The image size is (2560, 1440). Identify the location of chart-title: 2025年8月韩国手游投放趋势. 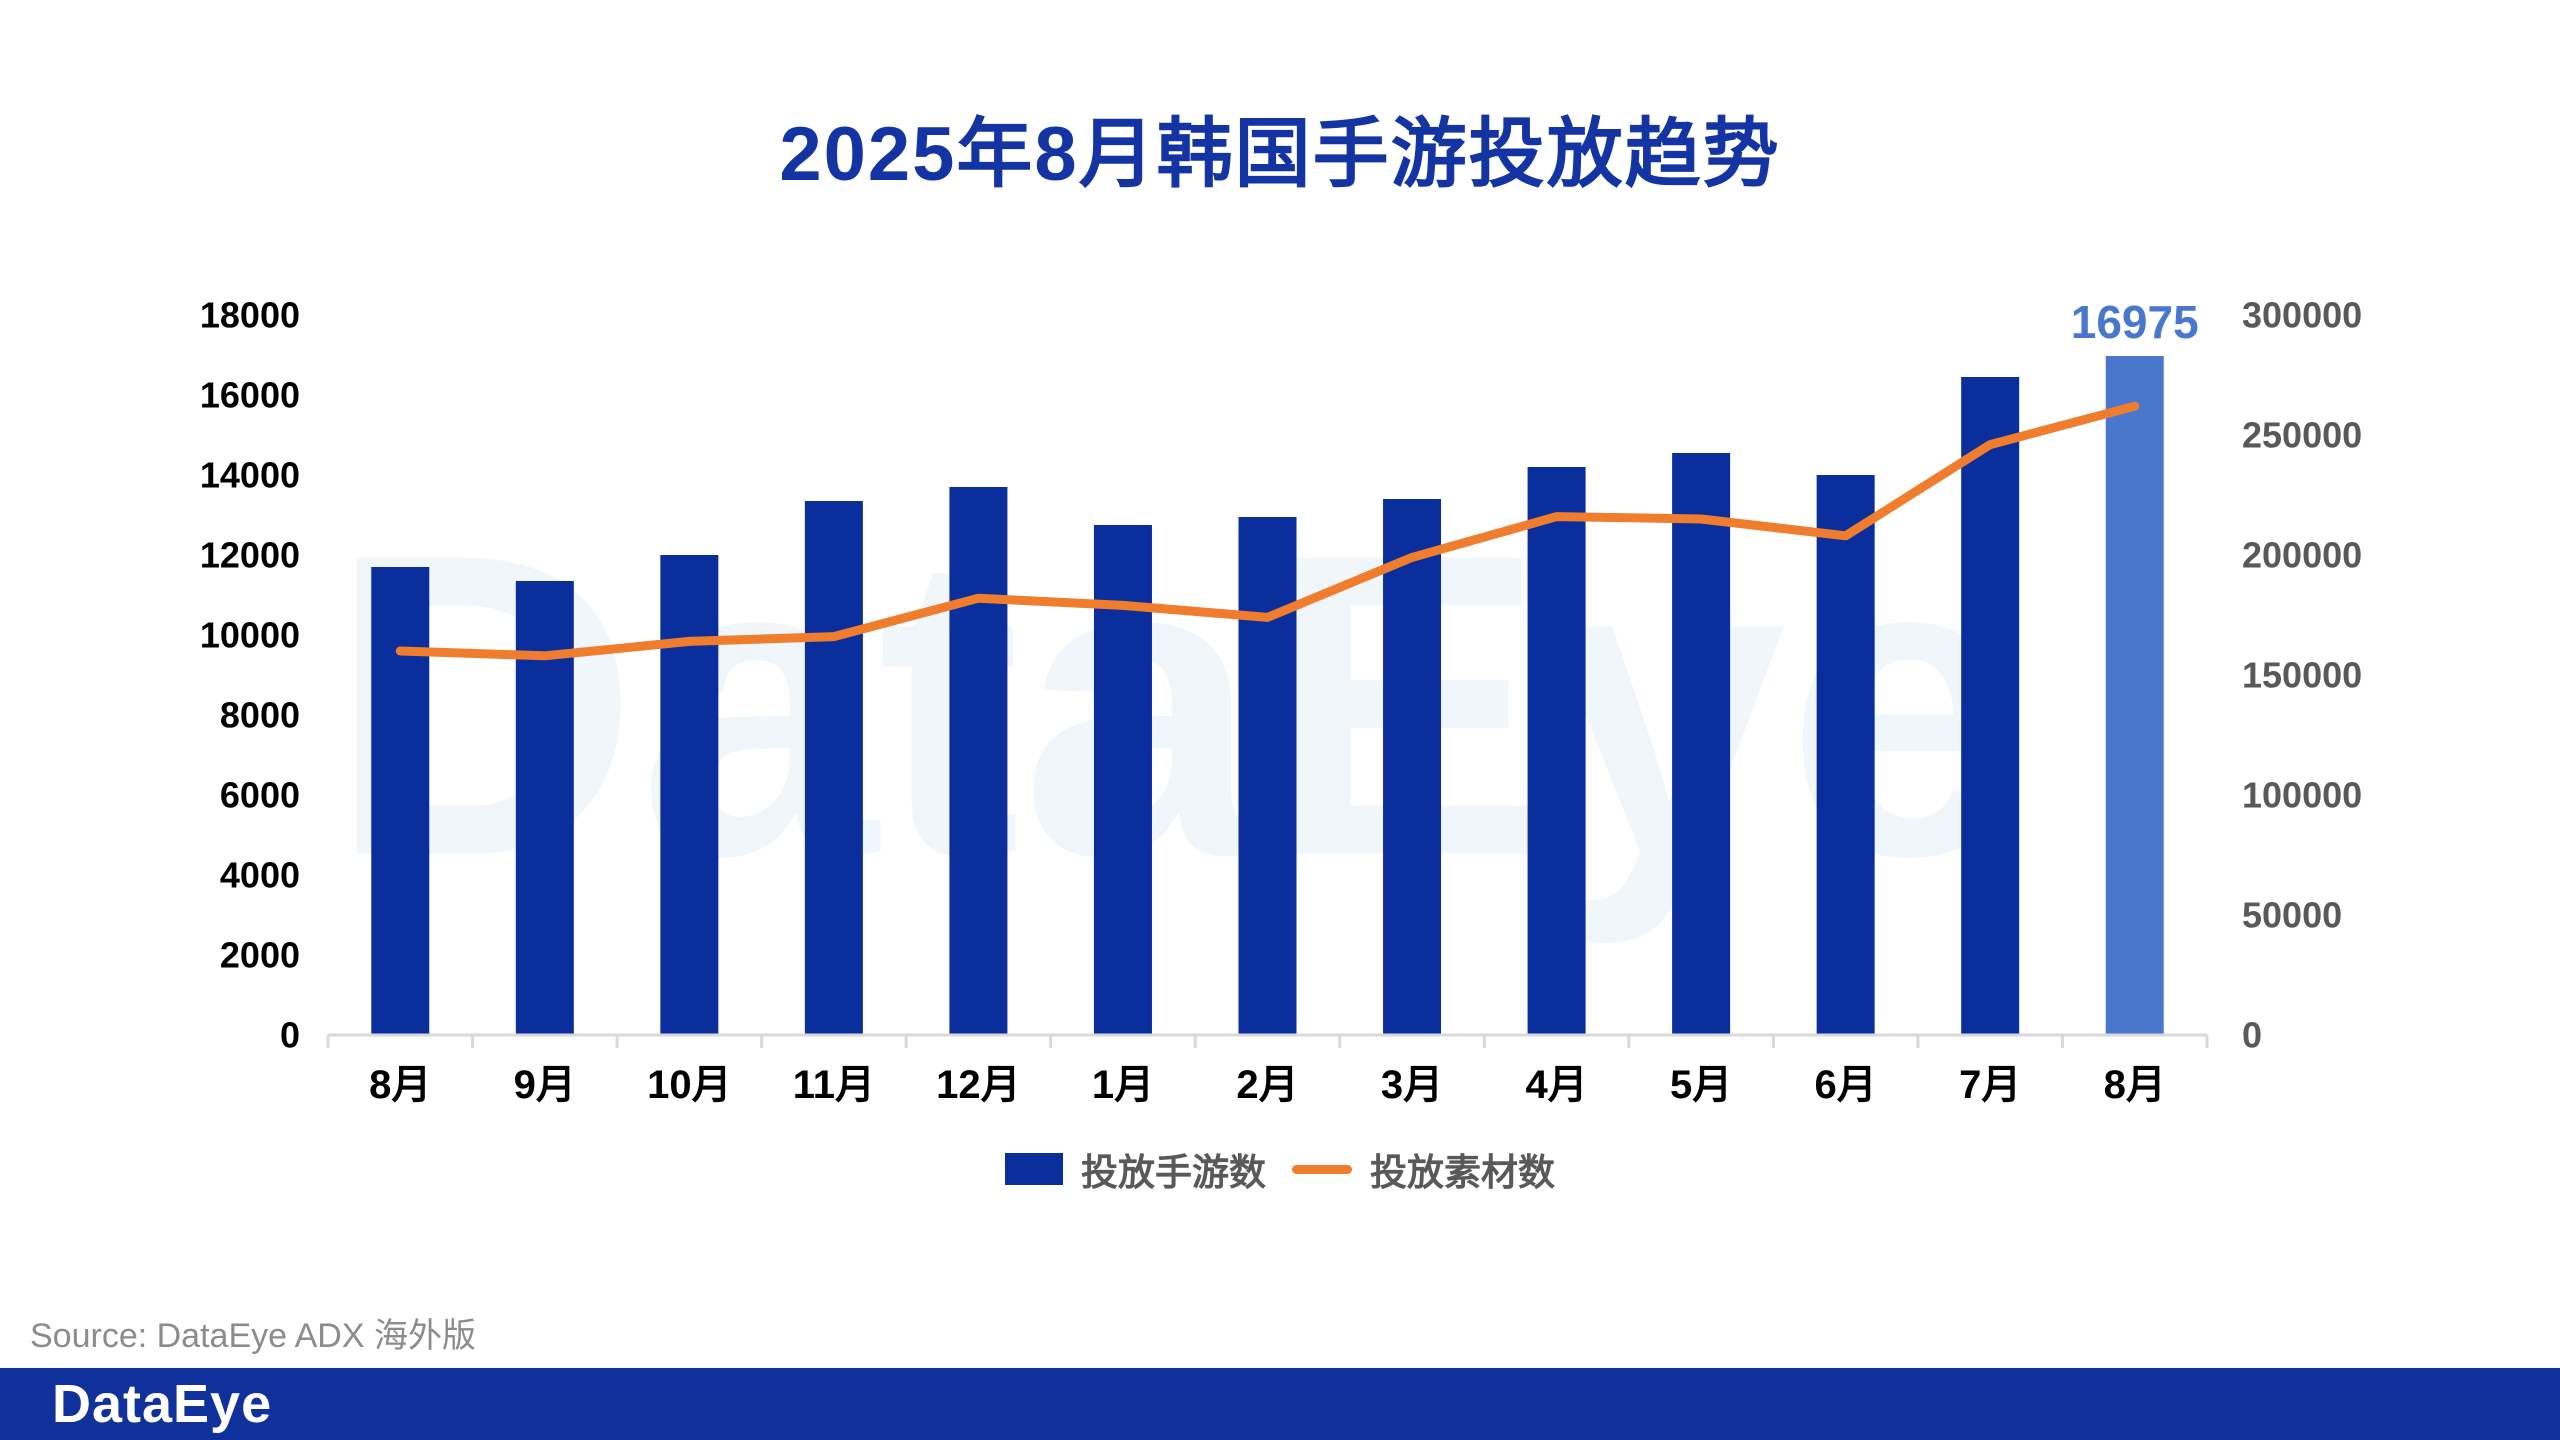
(1280, 154).